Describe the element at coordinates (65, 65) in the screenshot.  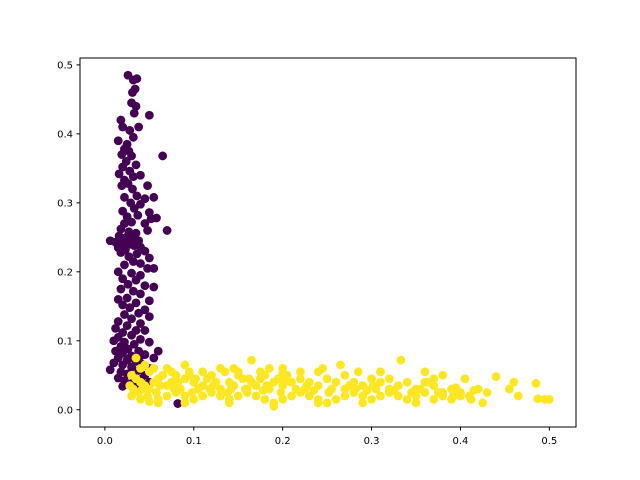
I see `y-tick-label: 0.5` at that location.